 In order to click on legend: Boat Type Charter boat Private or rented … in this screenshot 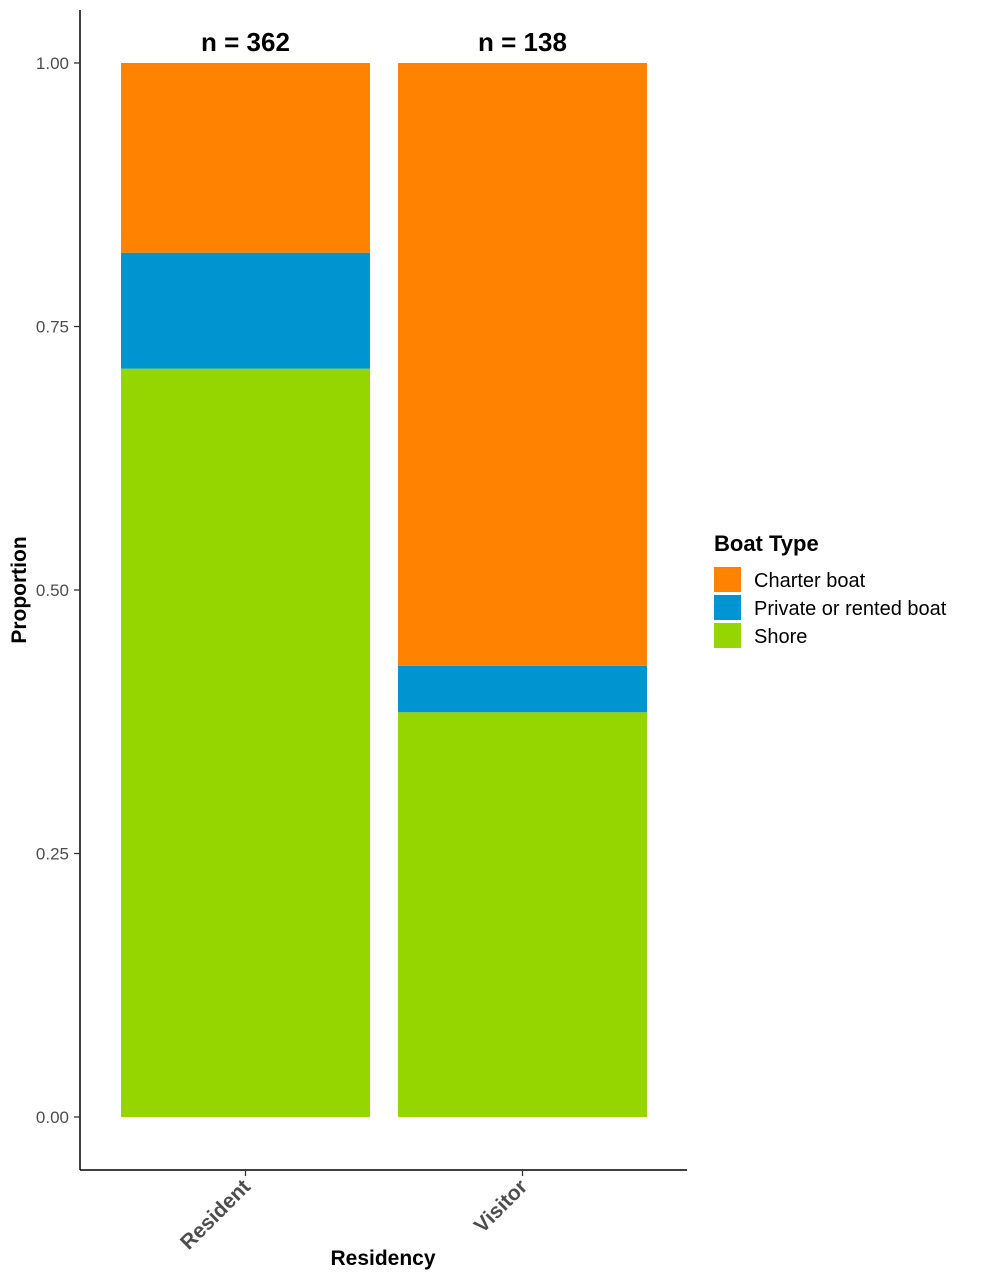, I will do `click(830, 589)`.